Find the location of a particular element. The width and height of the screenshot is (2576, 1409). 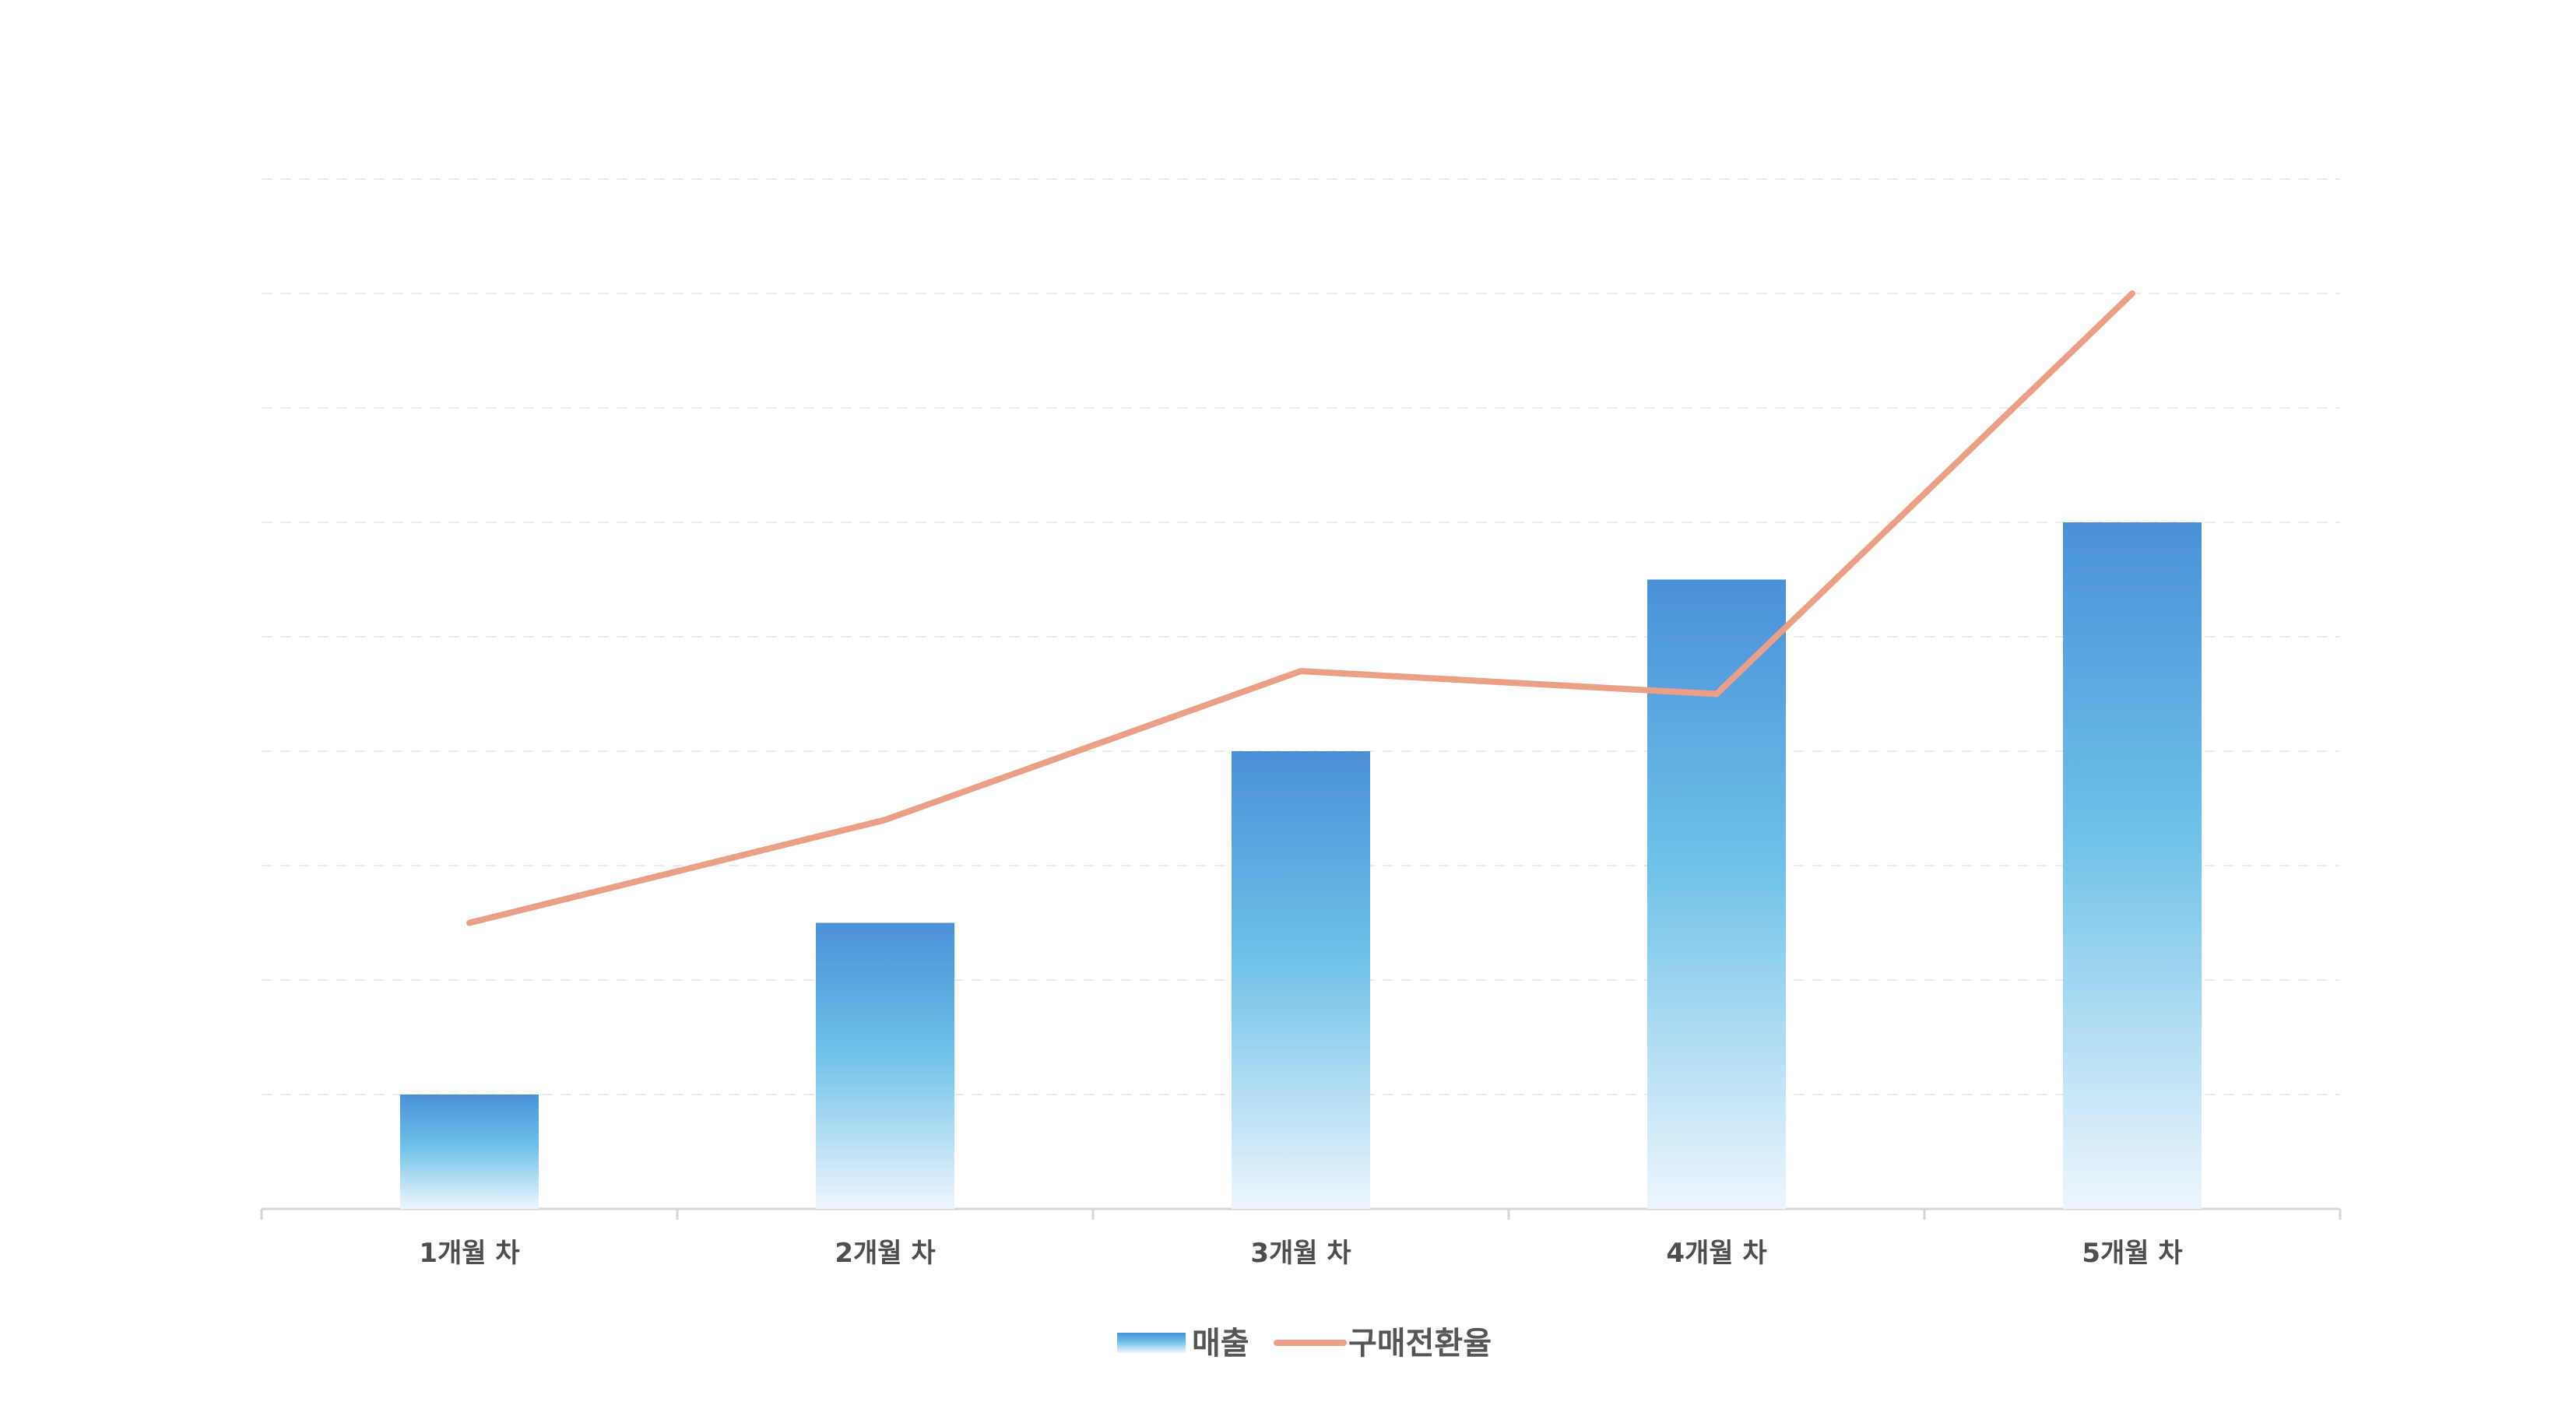

x-axis is located at coordinates (1301, 1213).